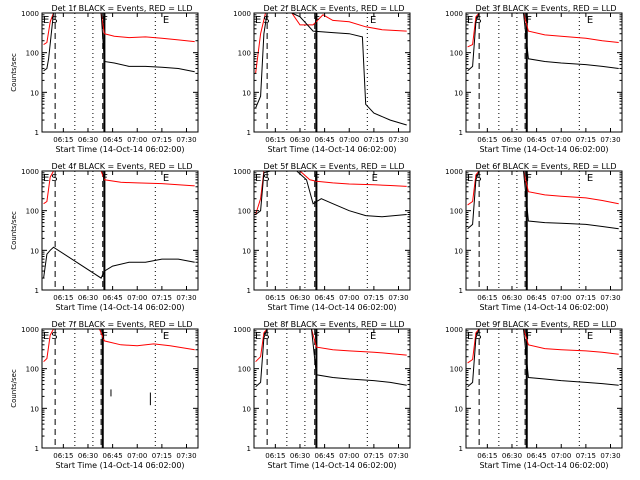 The width and height of the screenshot is (640, 480). I want to click on panel-title: Det 6f BLACK = Events, RED = LLD, so click(545, 166).